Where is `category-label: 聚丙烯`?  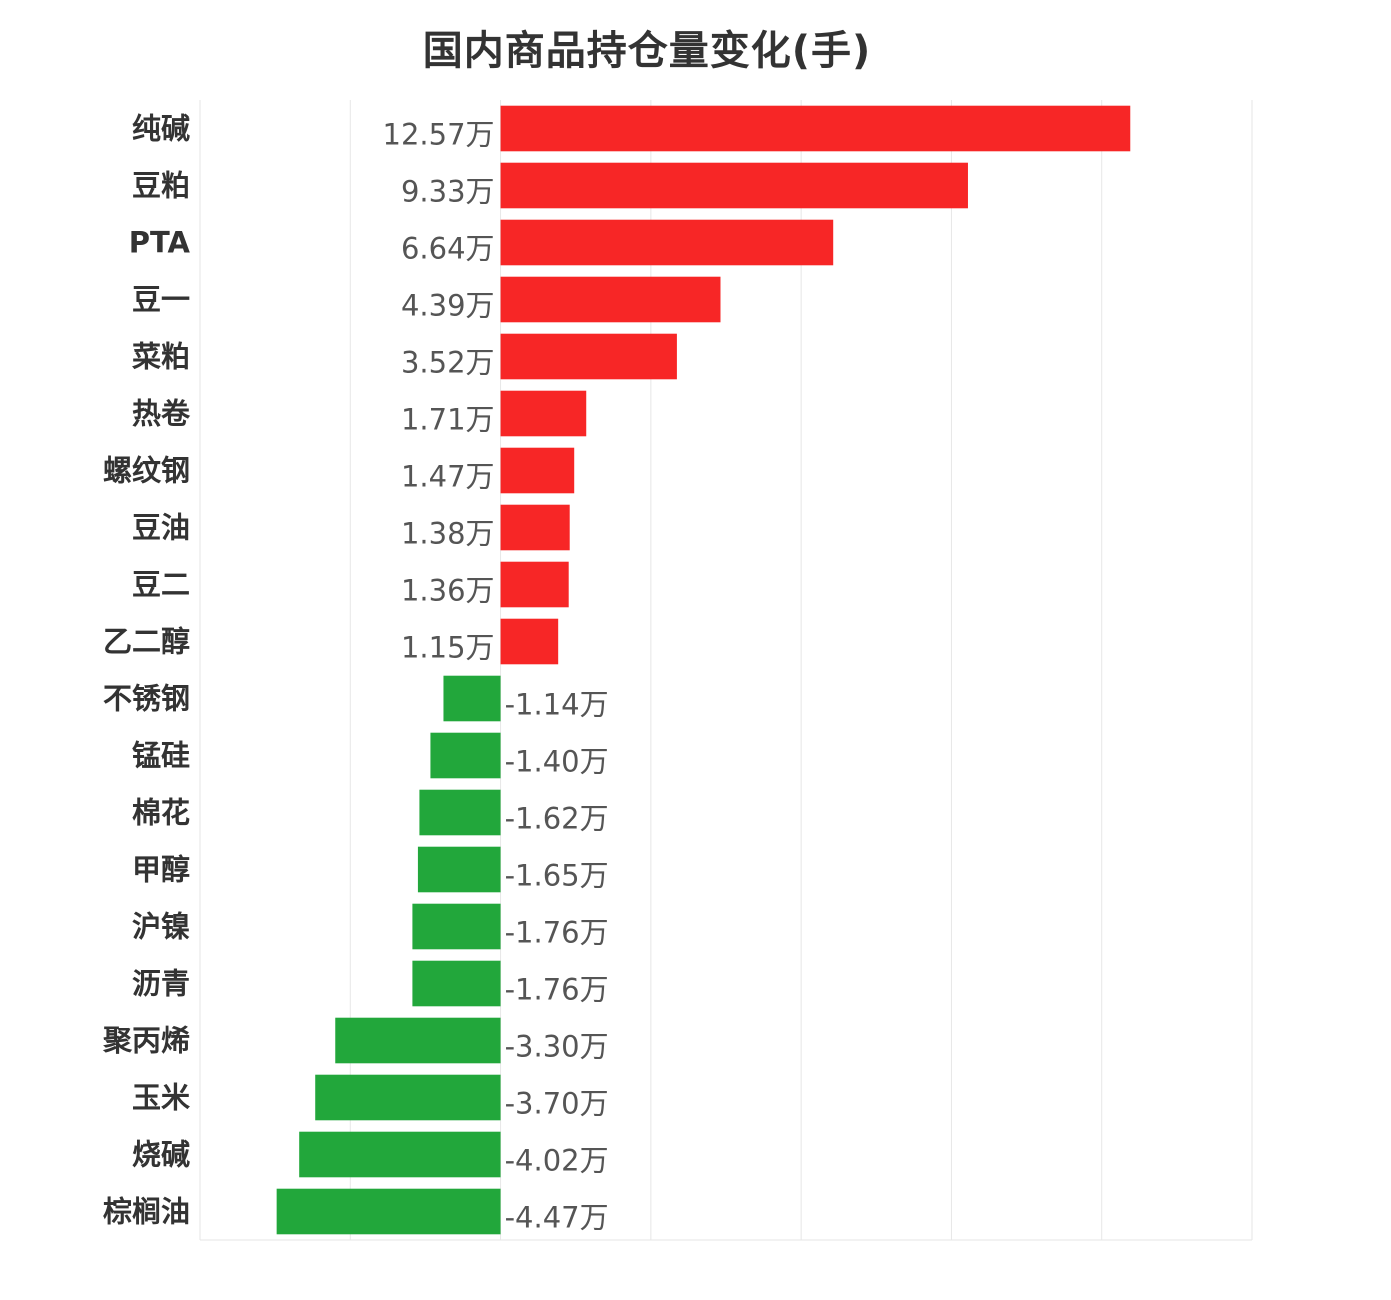 category-label: 聚丙烯 is located at coordinates (146, 1041).